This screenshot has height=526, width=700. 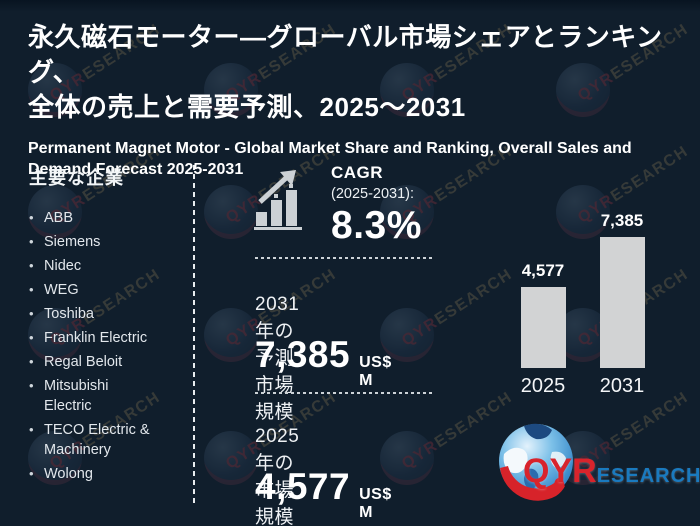 I want to click on forecast-2031-unit: US$ M, so click(x=375, y=371).